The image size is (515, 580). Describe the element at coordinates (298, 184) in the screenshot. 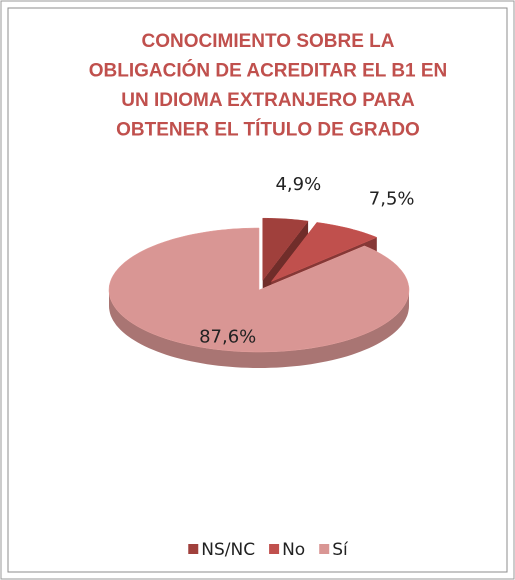

I see `data-label: 4,9%` at that location.